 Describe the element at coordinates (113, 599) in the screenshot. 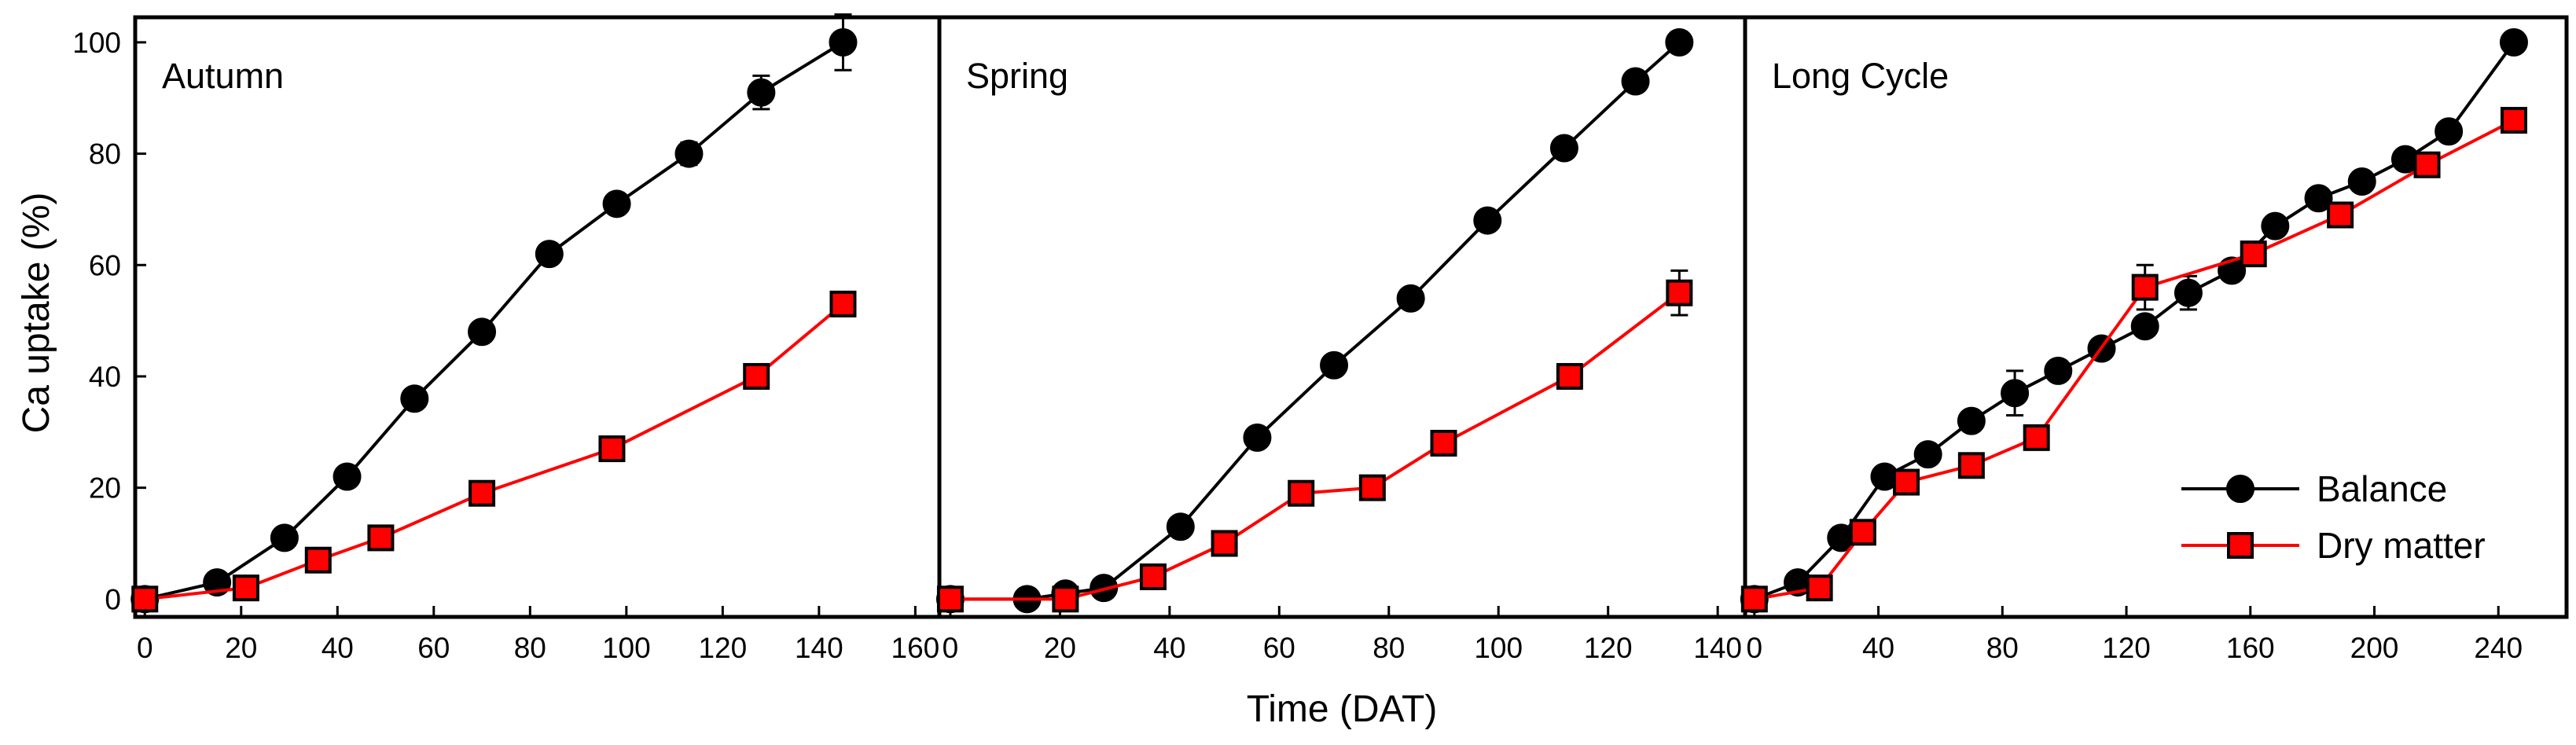

I see `y-tick-label: 0` at that location.